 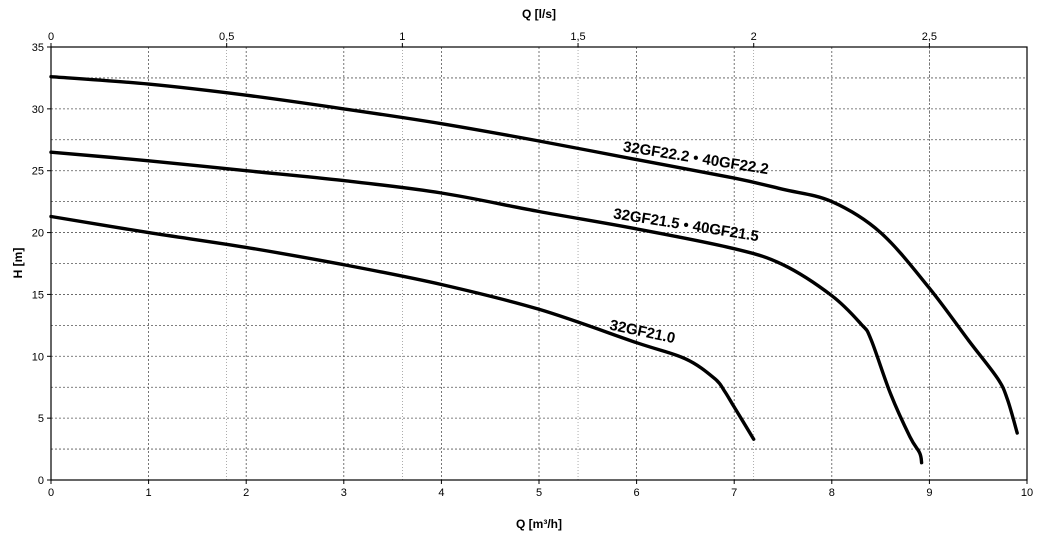 I want to click on y-axis-title: H [m], so click(x=18, y=263).